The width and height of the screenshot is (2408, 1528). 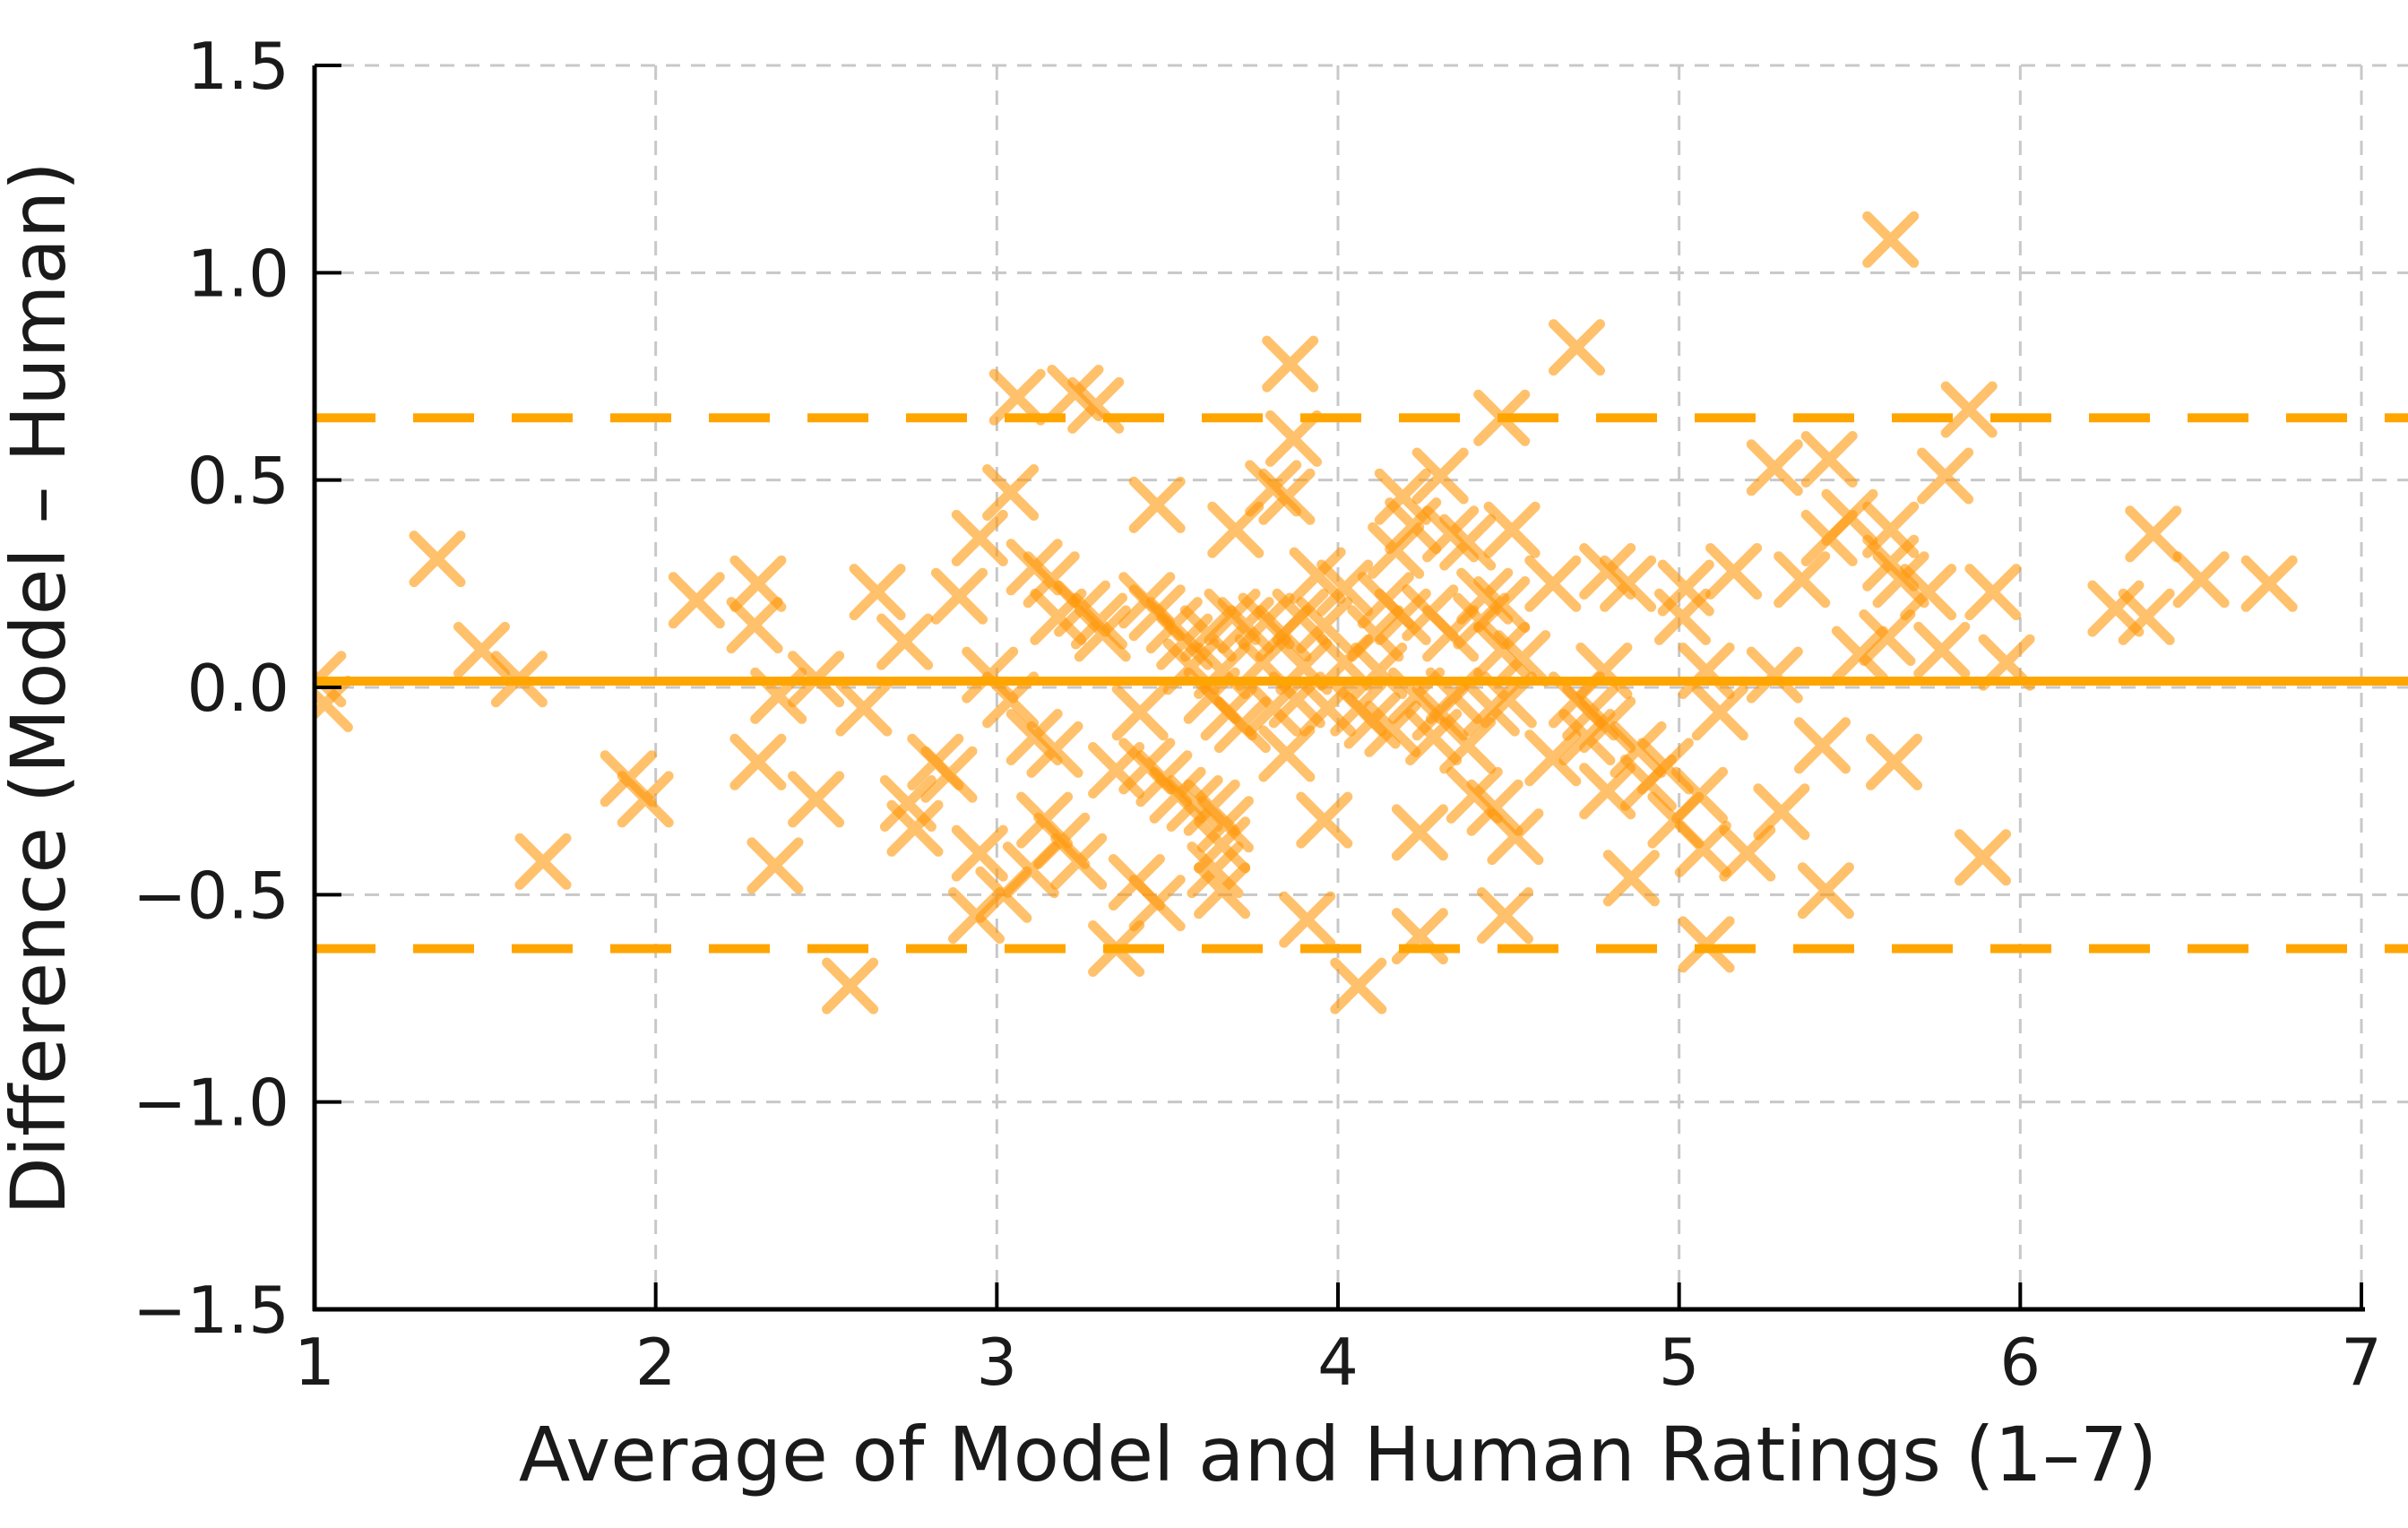 I want to click on x-tick-label: 3, so click(x=997, y=1362).